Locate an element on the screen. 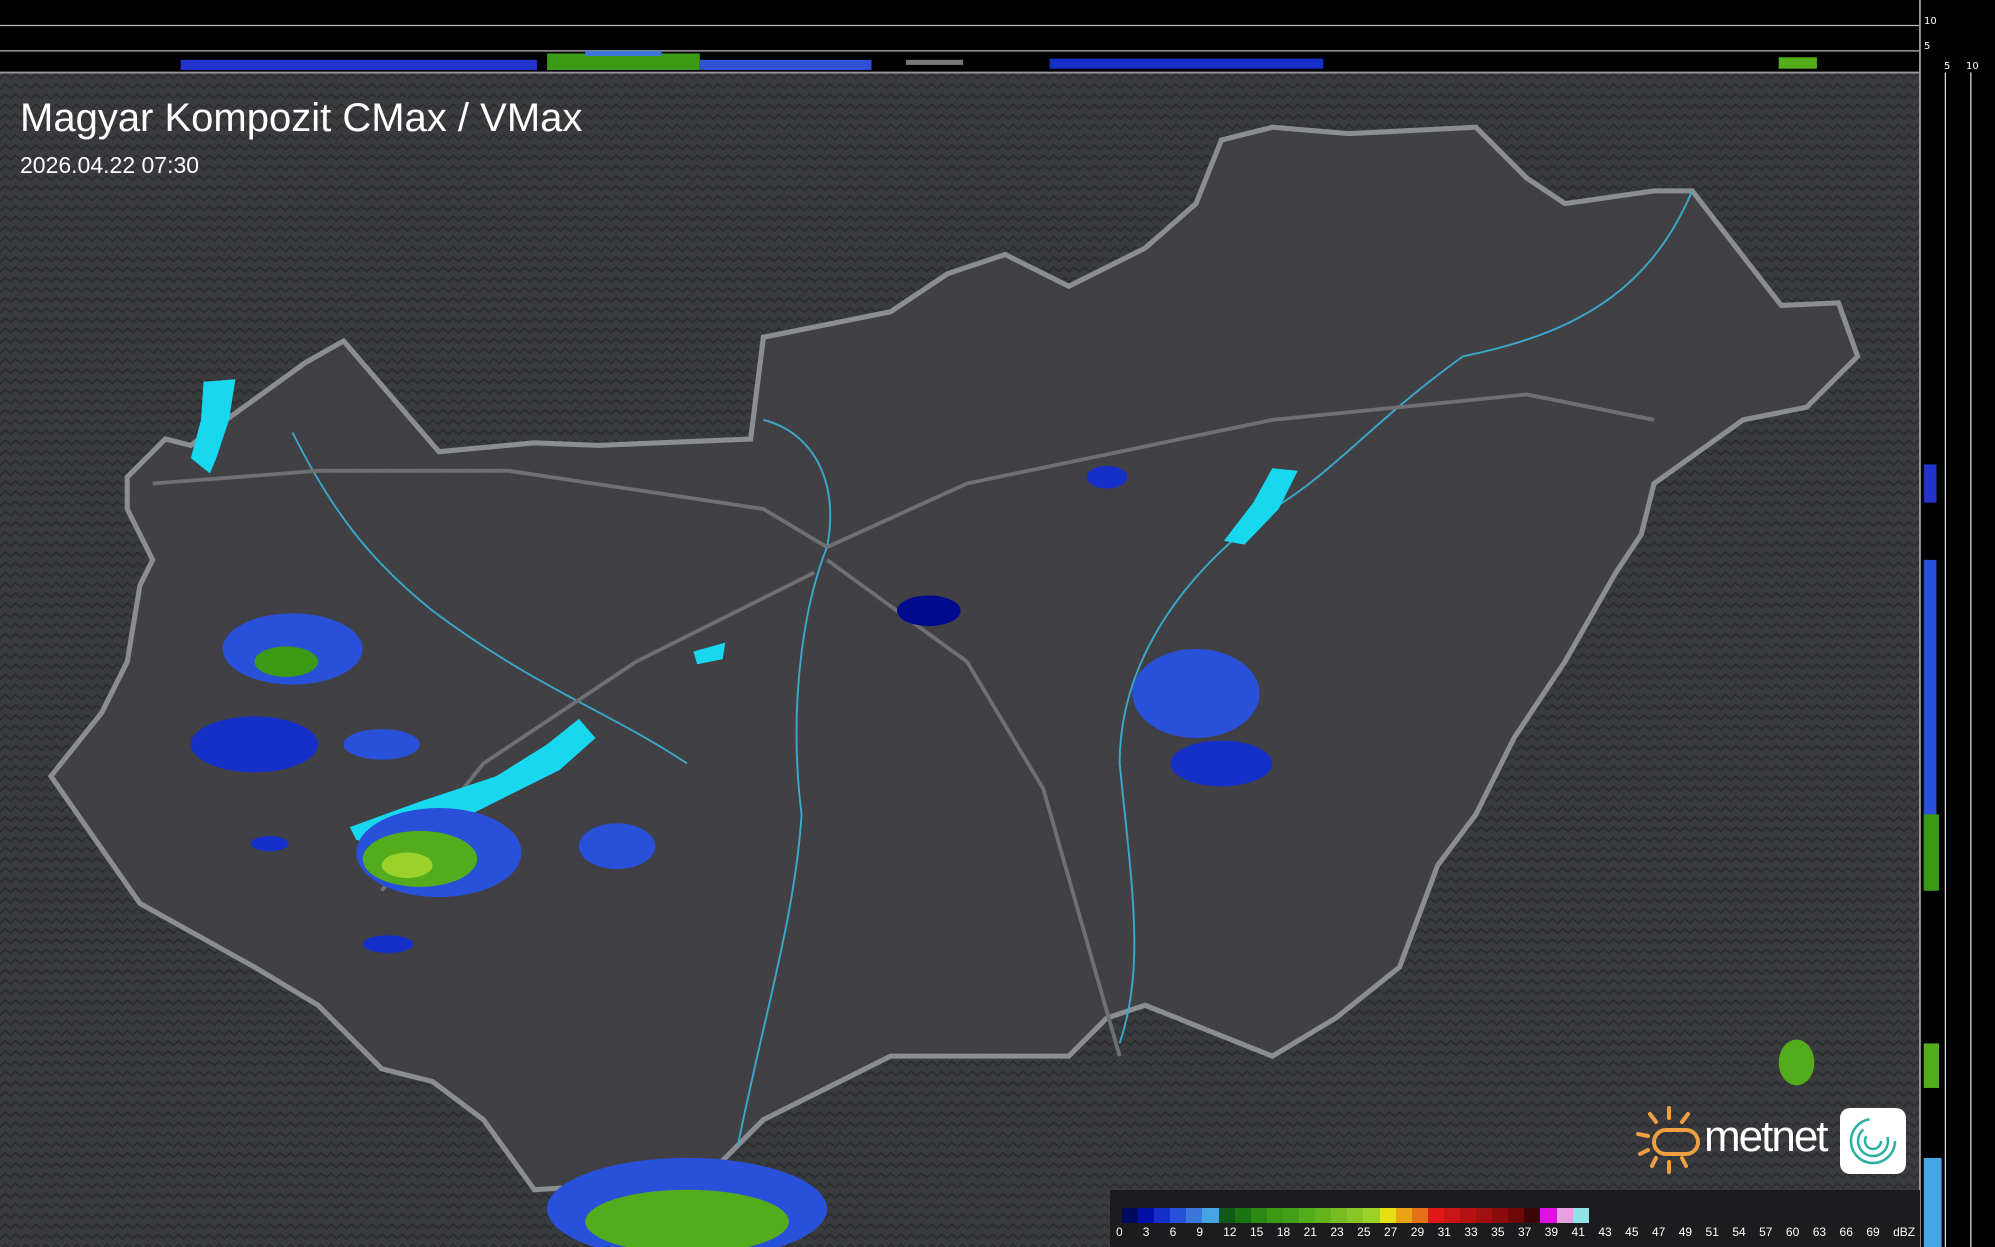  top-axis-label: 5 is located at coordinates (1927, 46).